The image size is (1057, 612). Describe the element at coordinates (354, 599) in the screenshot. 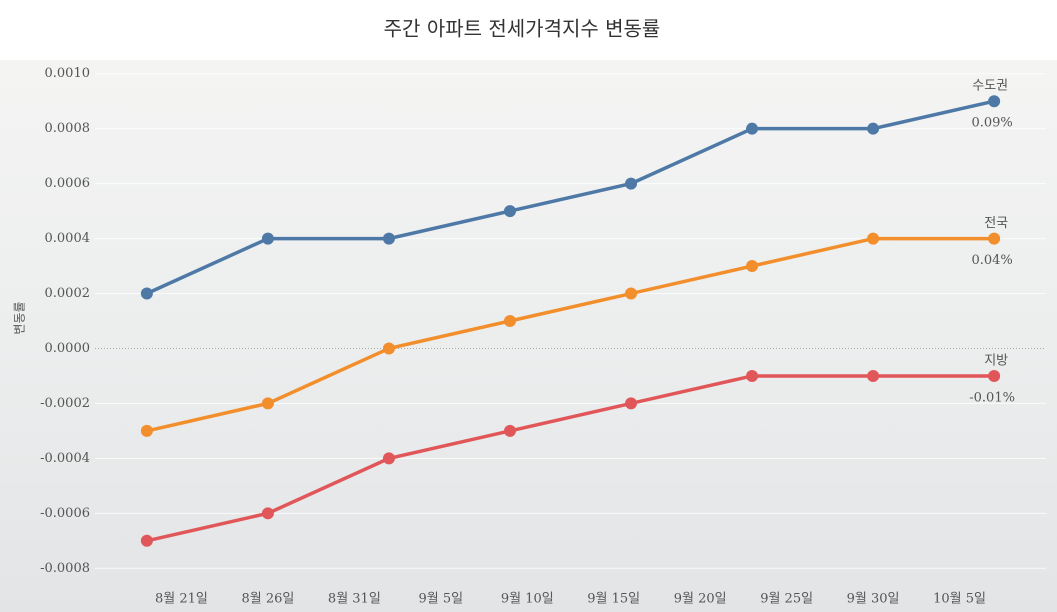

I see `x-tick-label: 8월 31일` at that location.